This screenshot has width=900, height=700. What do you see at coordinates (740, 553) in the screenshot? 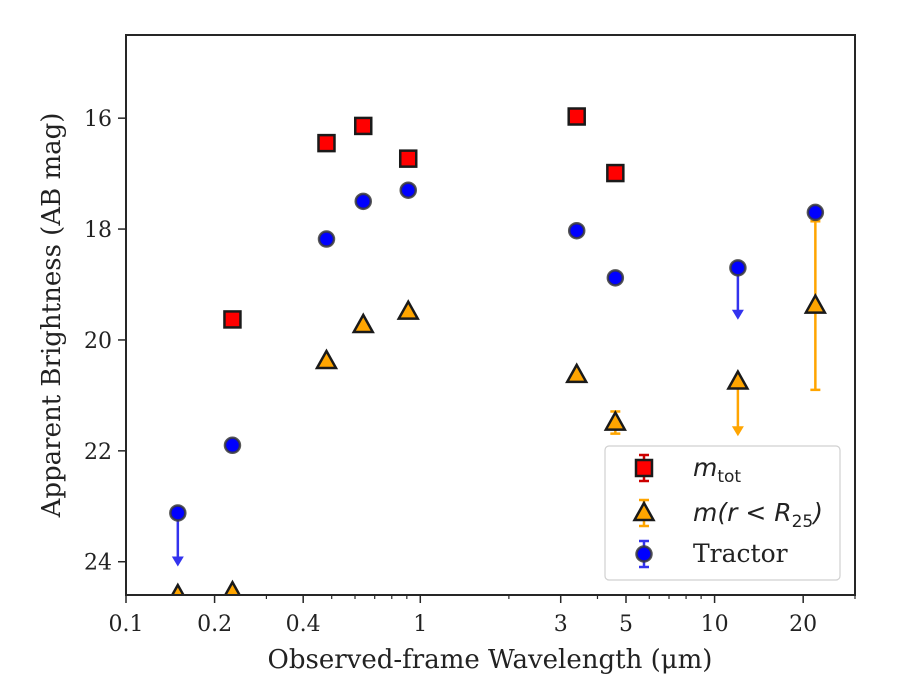
I see `legend-label: Tractor` at bounding box center [740, 553].